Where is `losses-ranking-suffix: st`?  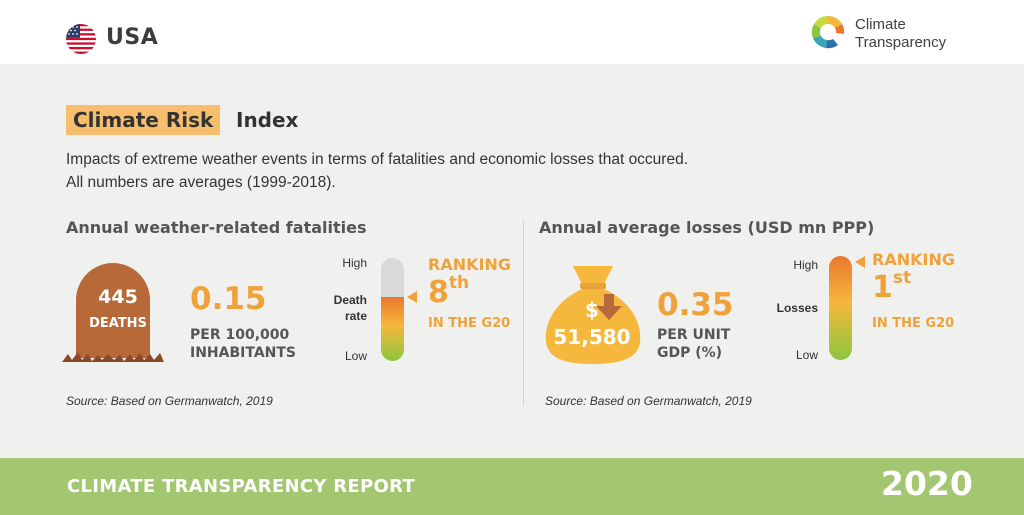 losses-ranking-suffix: st is located at coordinates (902, 278).